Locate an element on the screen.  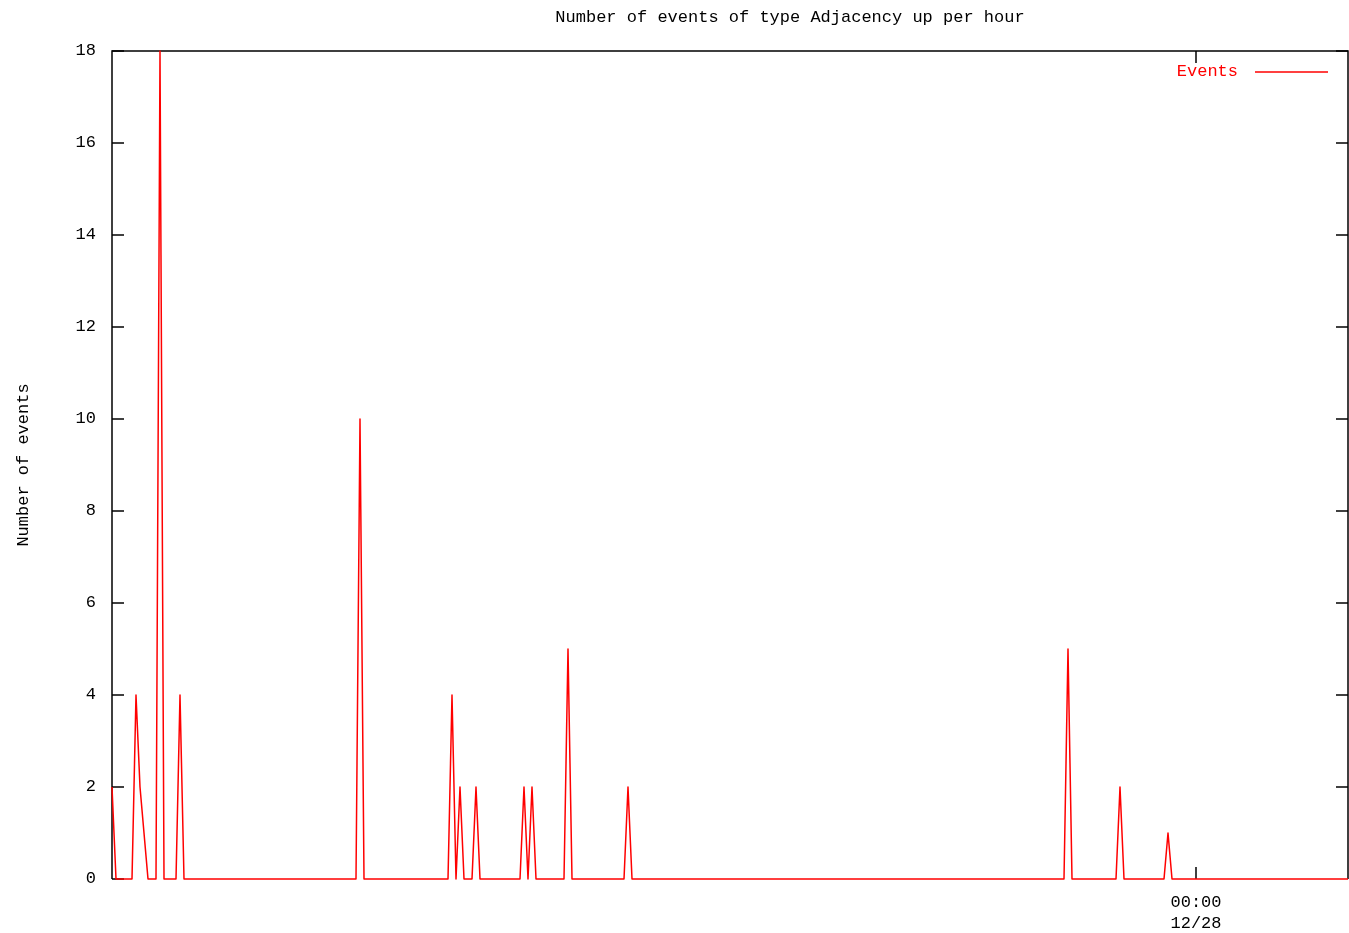
y-axis-title: Number of events is located at coordinates (23, 465).